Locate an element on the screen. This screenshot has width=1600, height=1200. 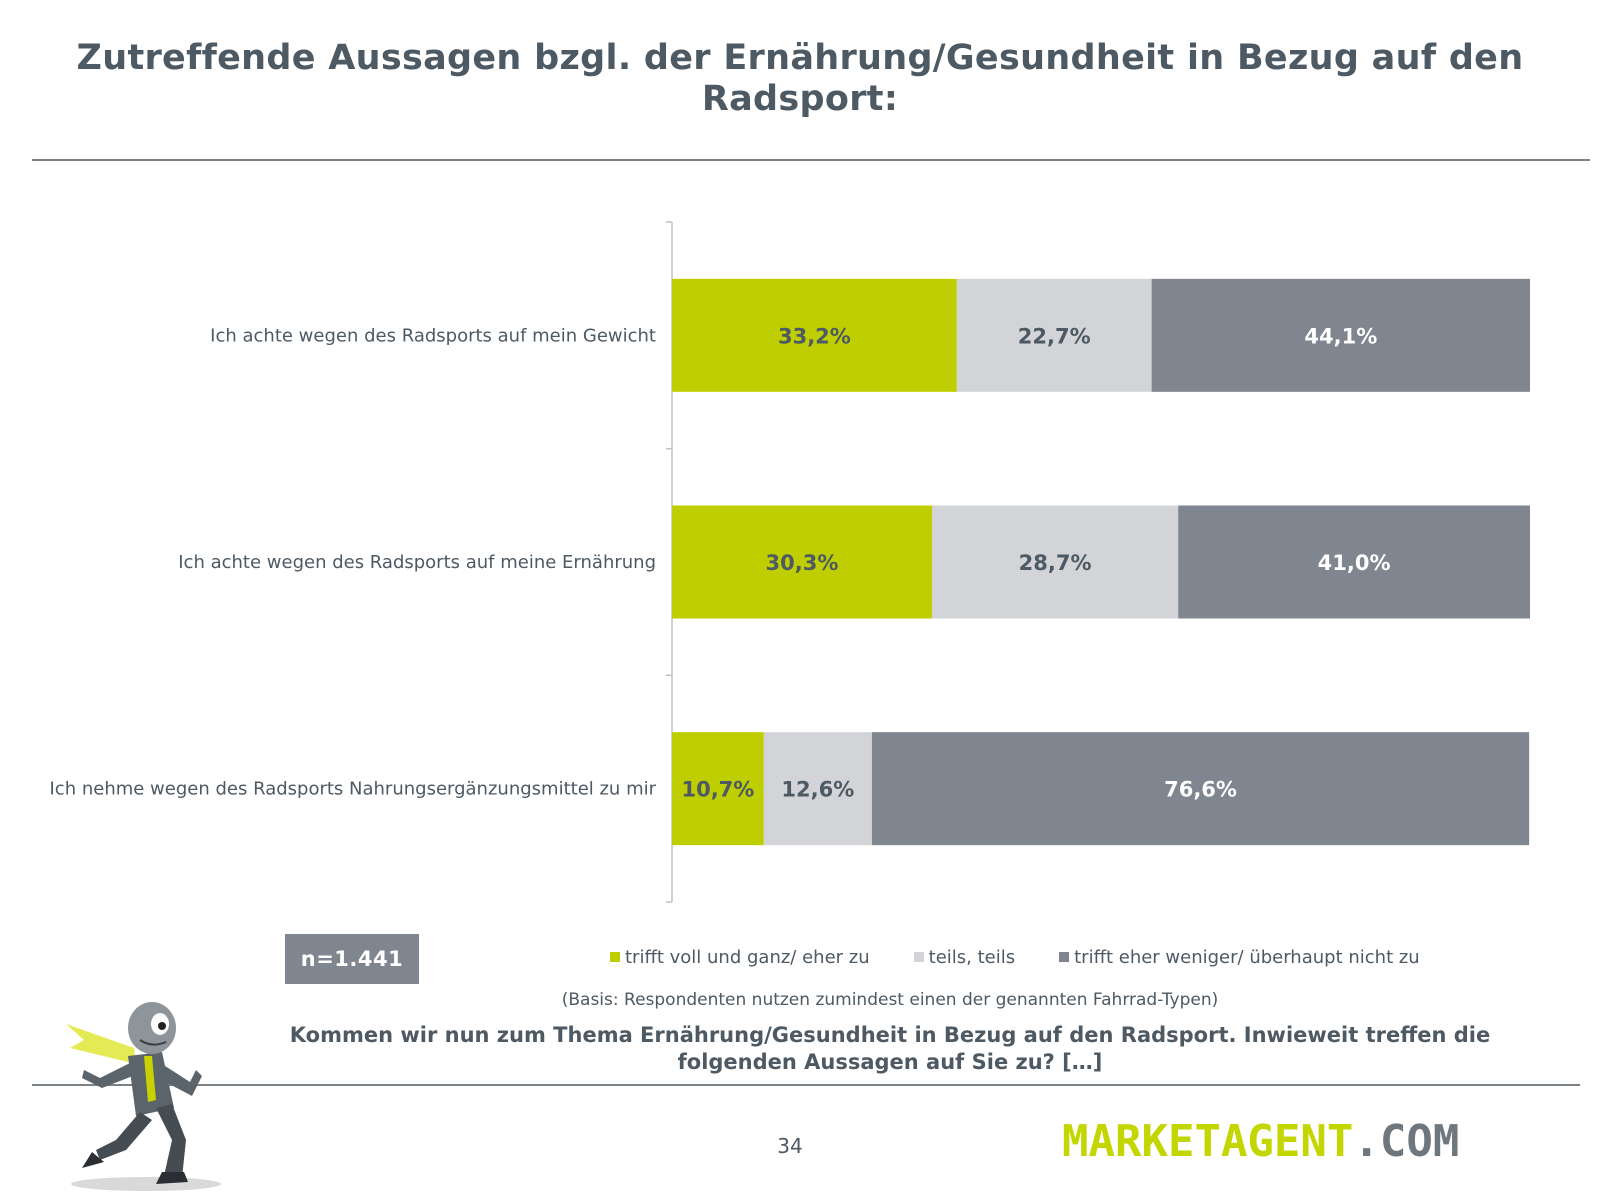
bar-value-label: 28,7% is located at coordinates (1055, 563).